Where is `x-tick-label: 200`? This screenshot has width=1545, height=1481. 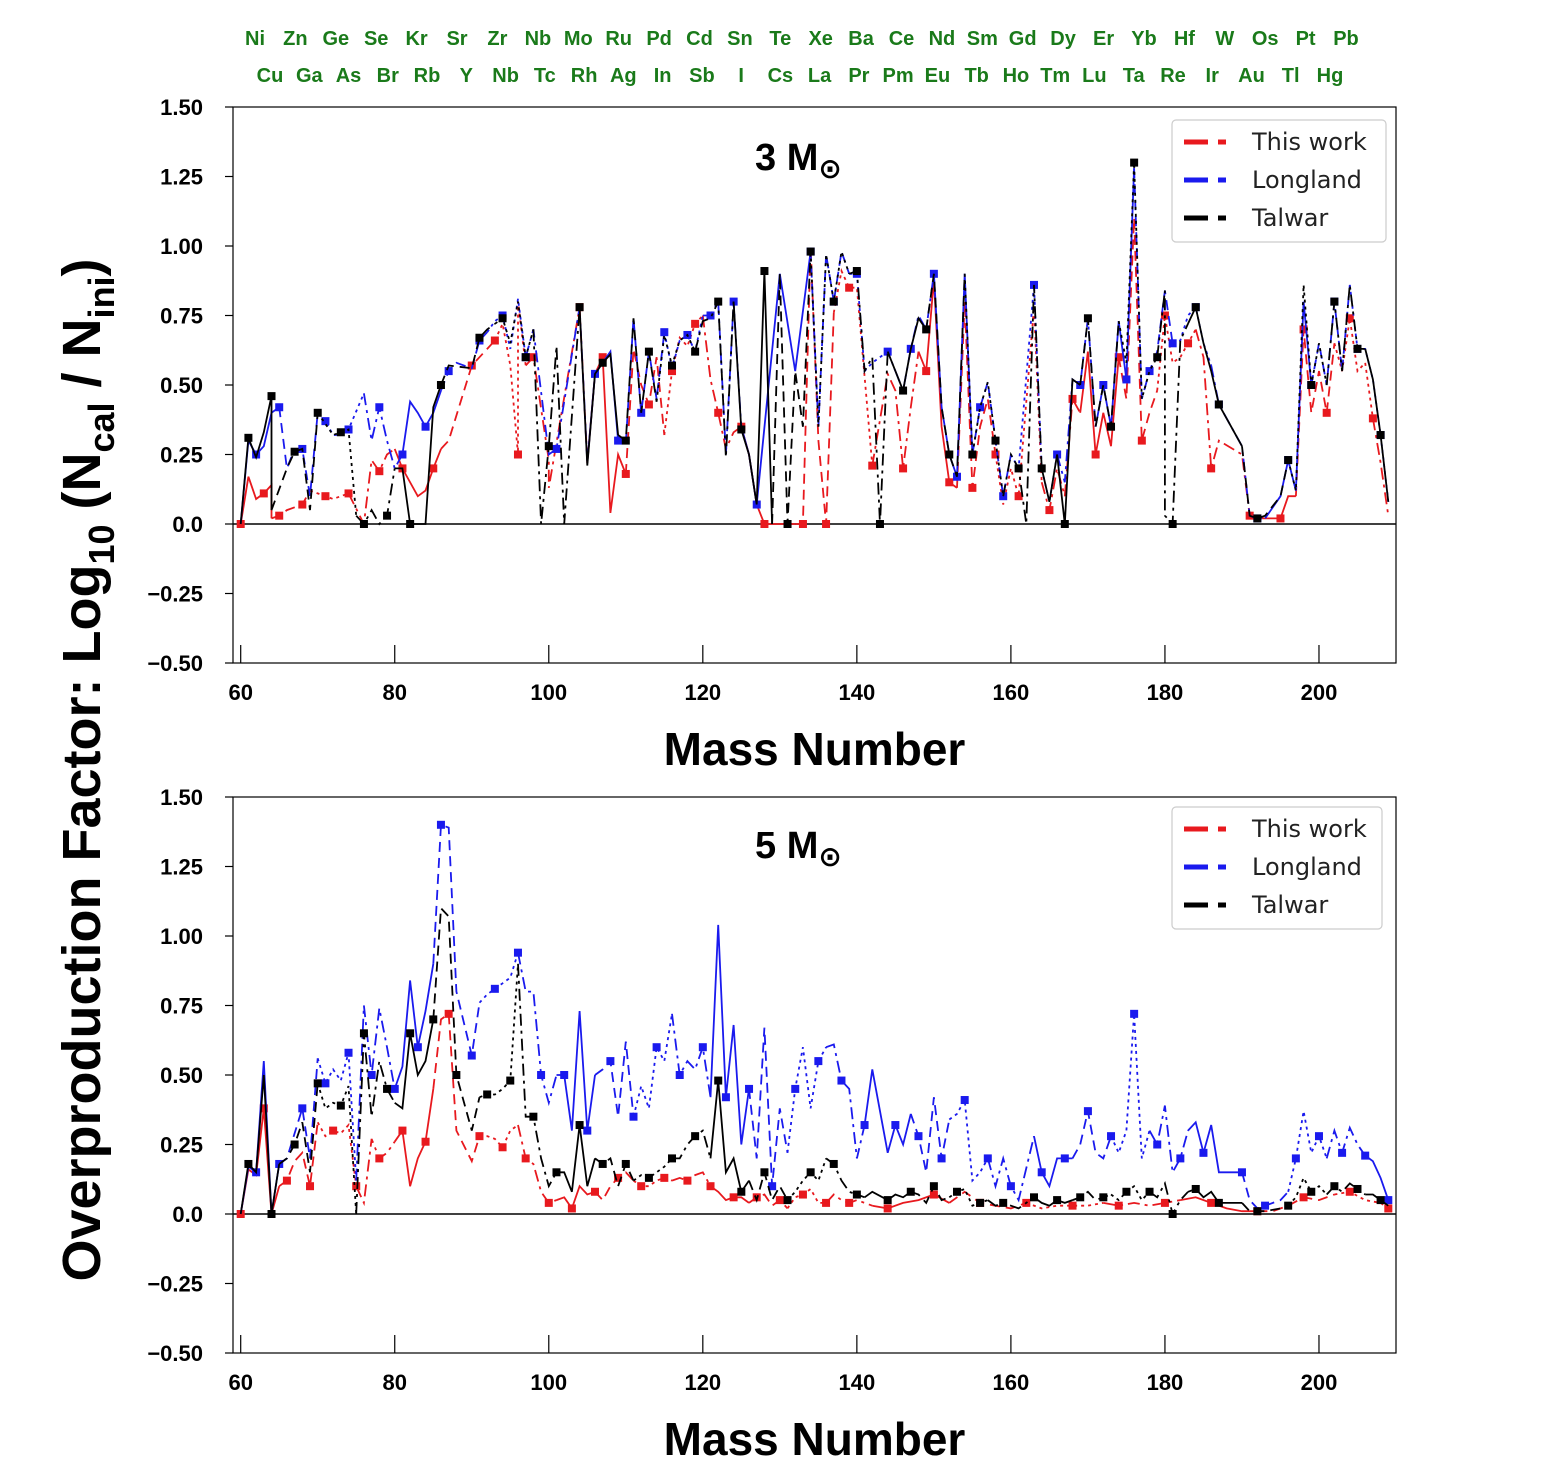
x-tick-label: 200 is located at coordinates (1319, 1382).